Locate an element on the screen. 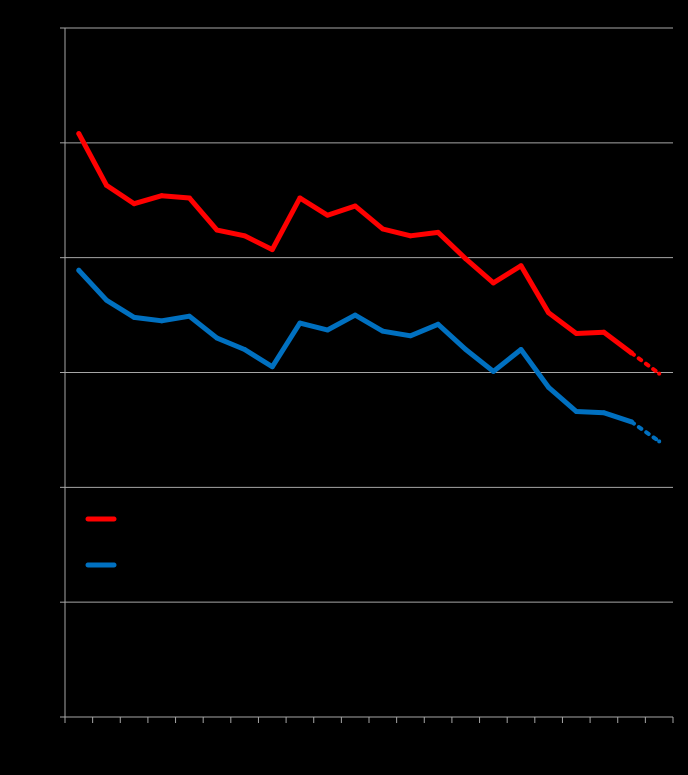  y-tick-label-3: 3 is located at coordinates (52, 372).